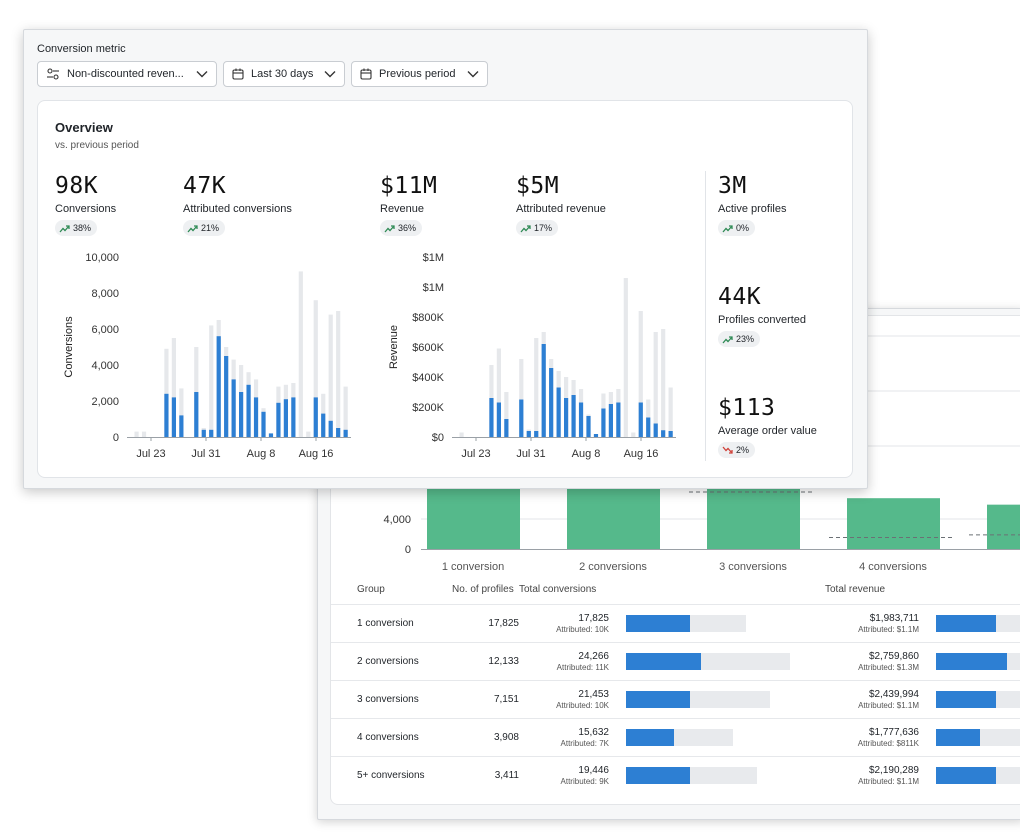 The width and height of the screenshot is (1020, 840). I want to click on revenue-cell: $1,777,636 Attributed: $811K, so click(872, 737).